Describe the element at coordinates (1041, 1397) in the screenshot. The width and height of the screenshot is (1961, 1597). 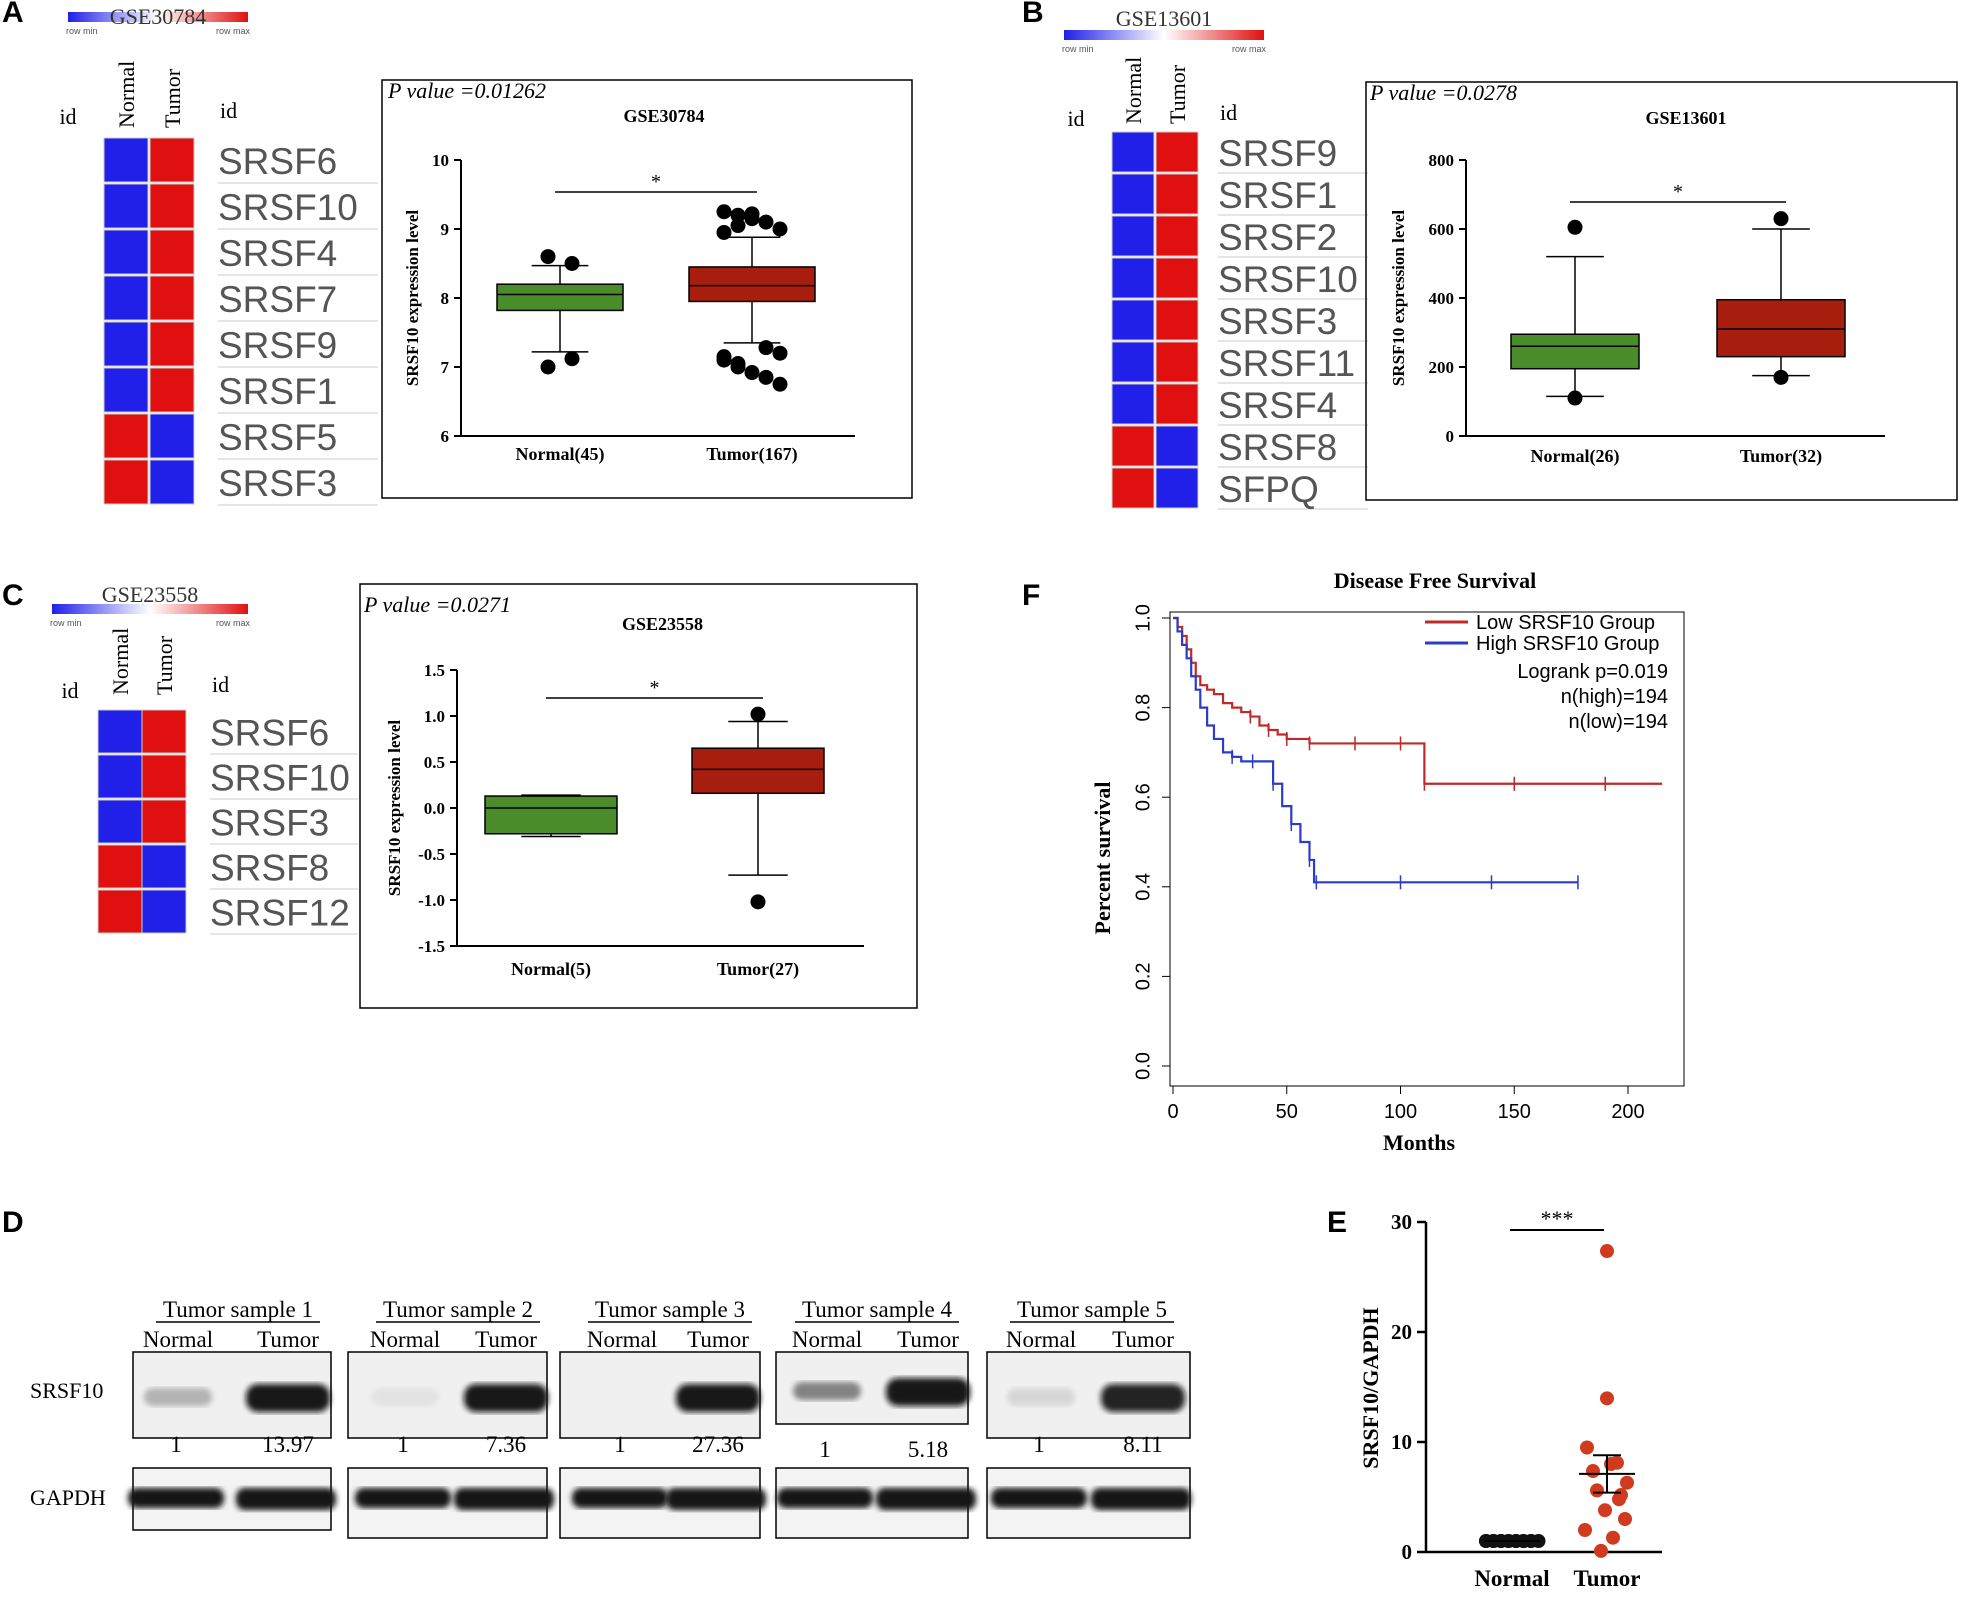
I see `western-band-normal` at that location.